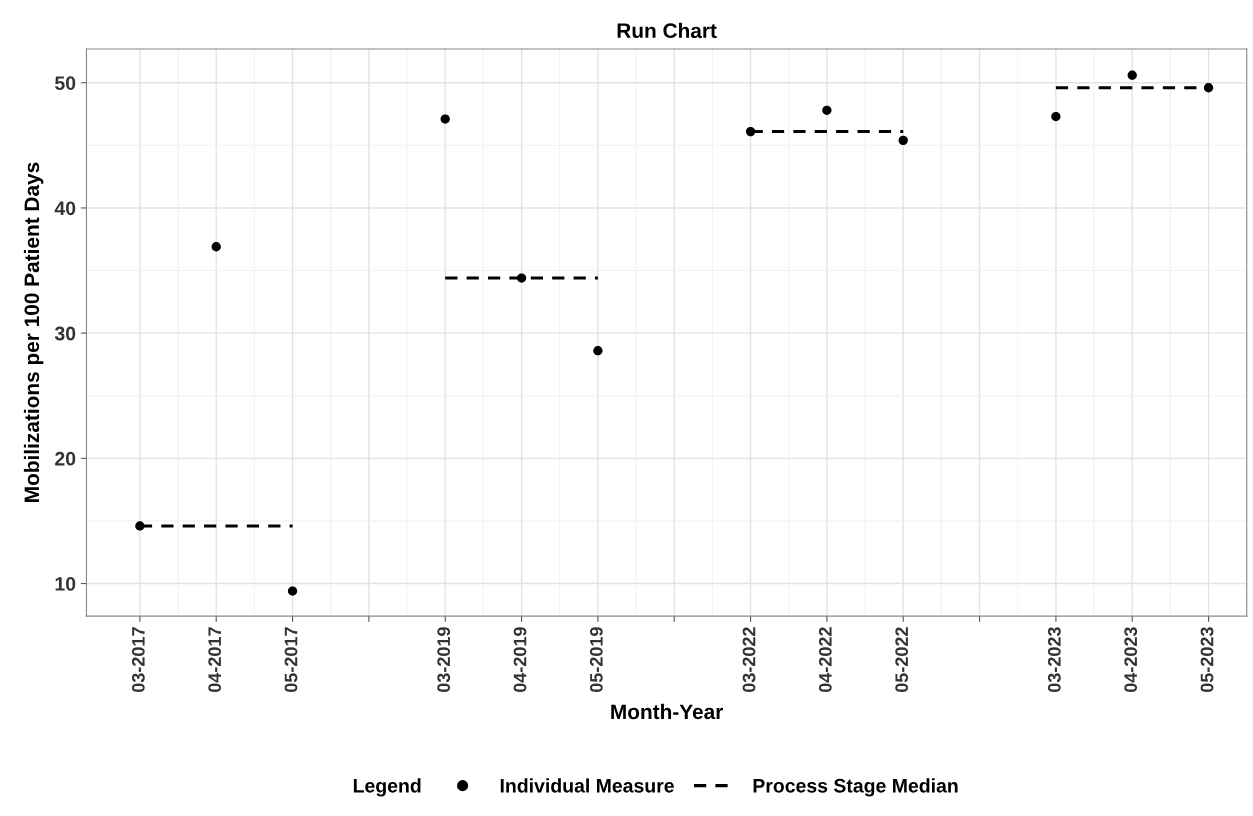 This screenshot has height=816, width=1253. What do you see at coordinates (65, 208) in the screenshot?
I see `y-tick-label: 40` at bounding box center [65, 208].